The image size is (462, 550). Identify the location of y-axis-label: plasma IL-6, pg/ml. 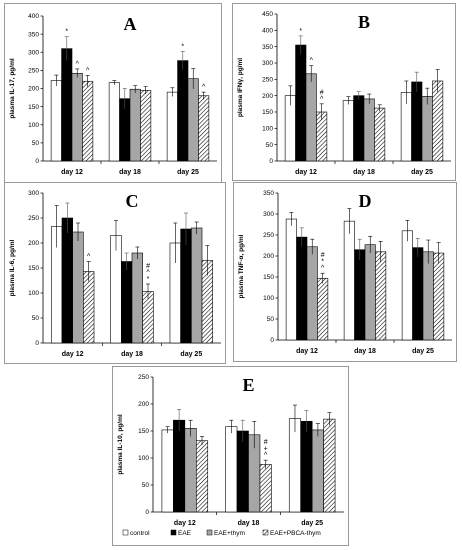
(12, 267).